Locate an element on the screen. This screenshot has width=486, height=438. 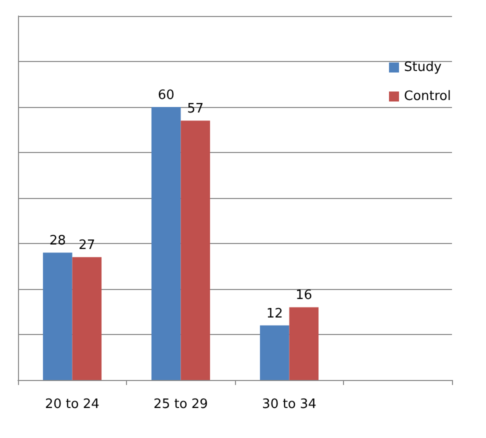
data-label: 60 is located at coordinates (166, 95).